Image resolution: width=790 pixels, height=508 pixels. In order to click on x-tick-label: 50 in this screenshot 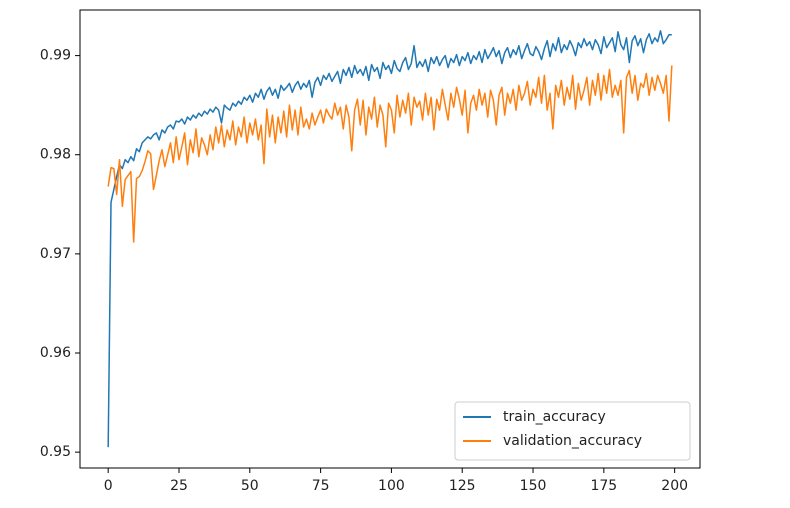, I will do `click(250, 486)`.